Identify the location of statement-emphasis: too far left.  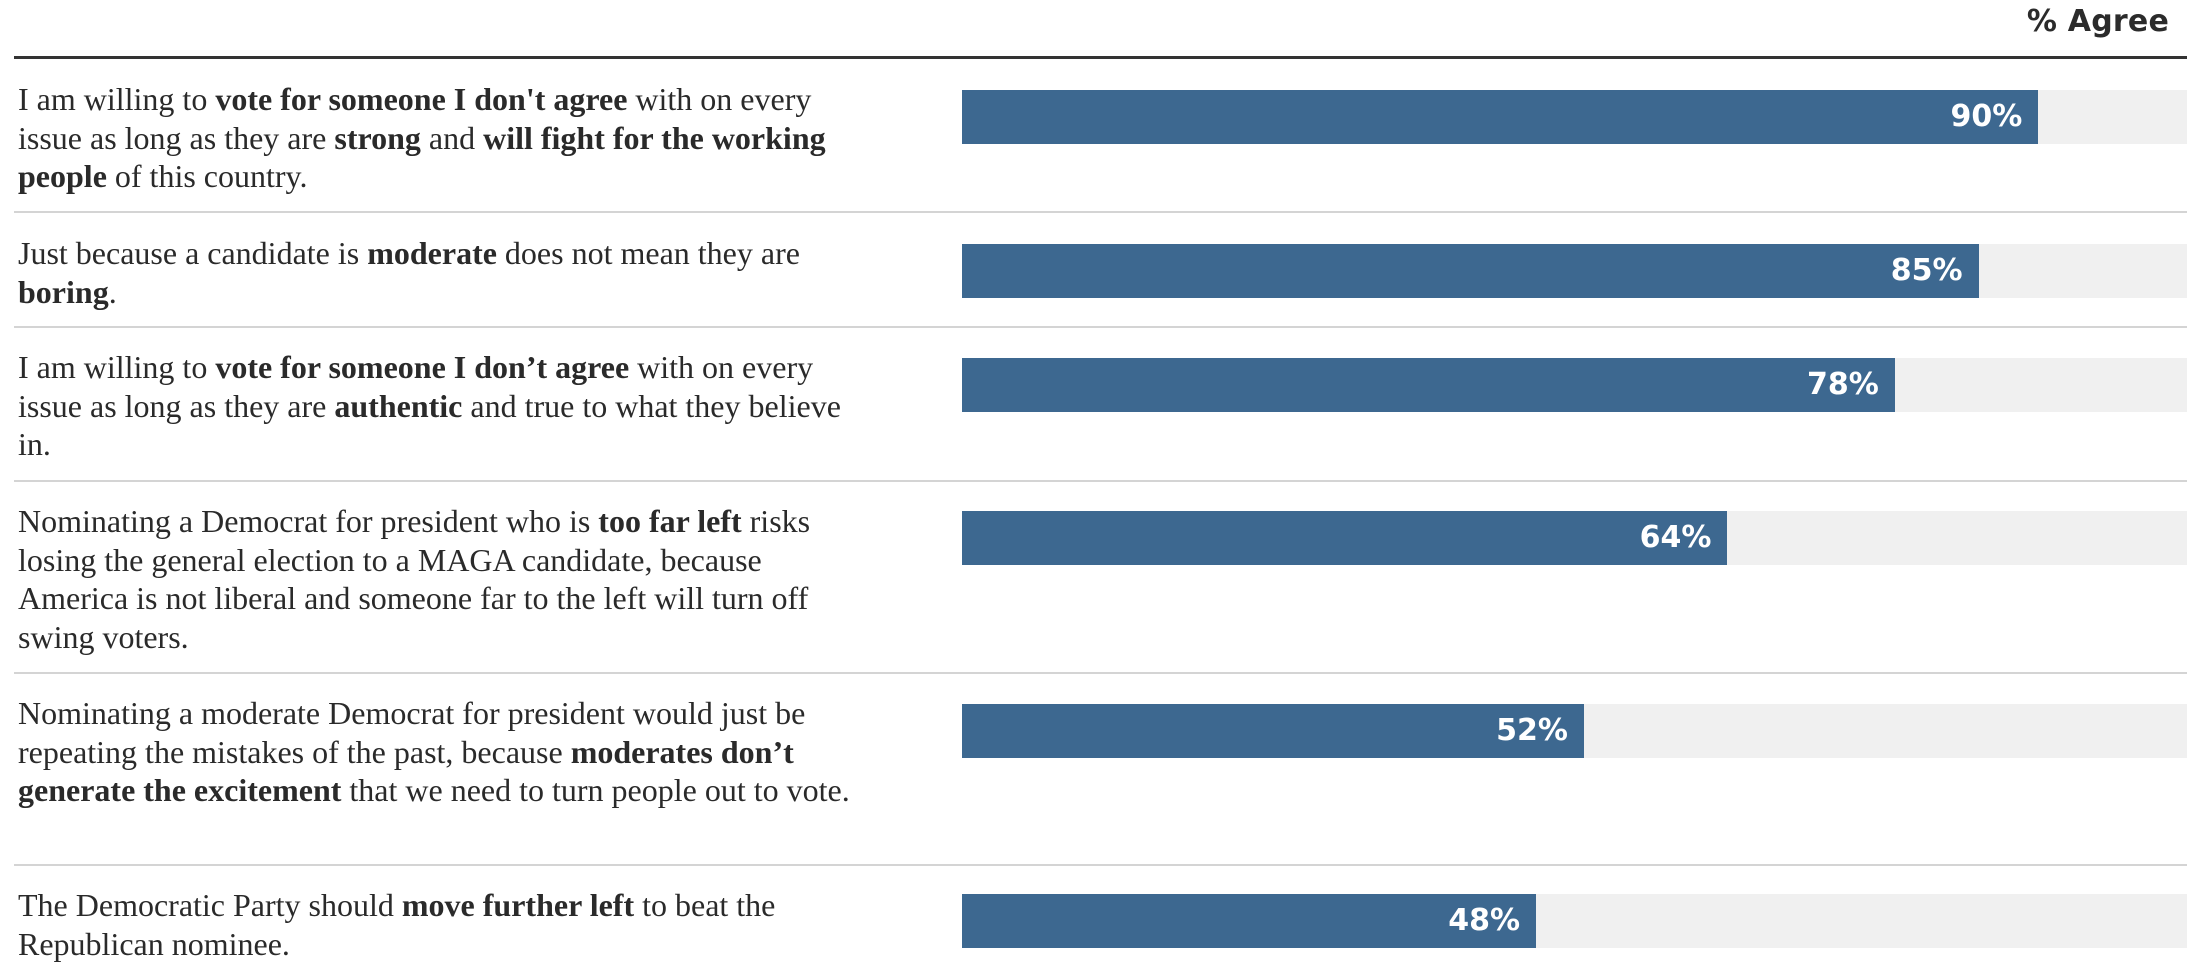
(670, 521).